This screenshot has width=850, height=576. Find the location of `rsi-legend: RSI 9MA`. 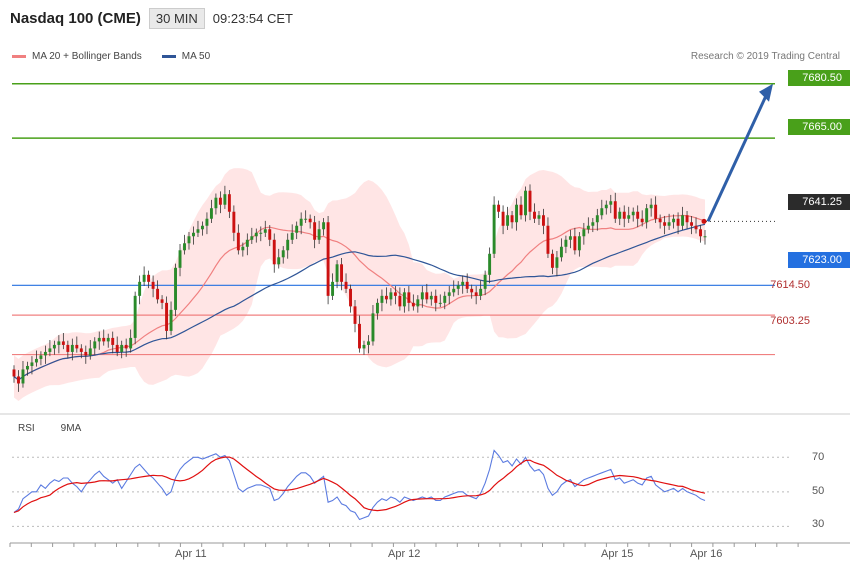

rsi-legend: RSI 9MA is located at coordinates (46, 428).